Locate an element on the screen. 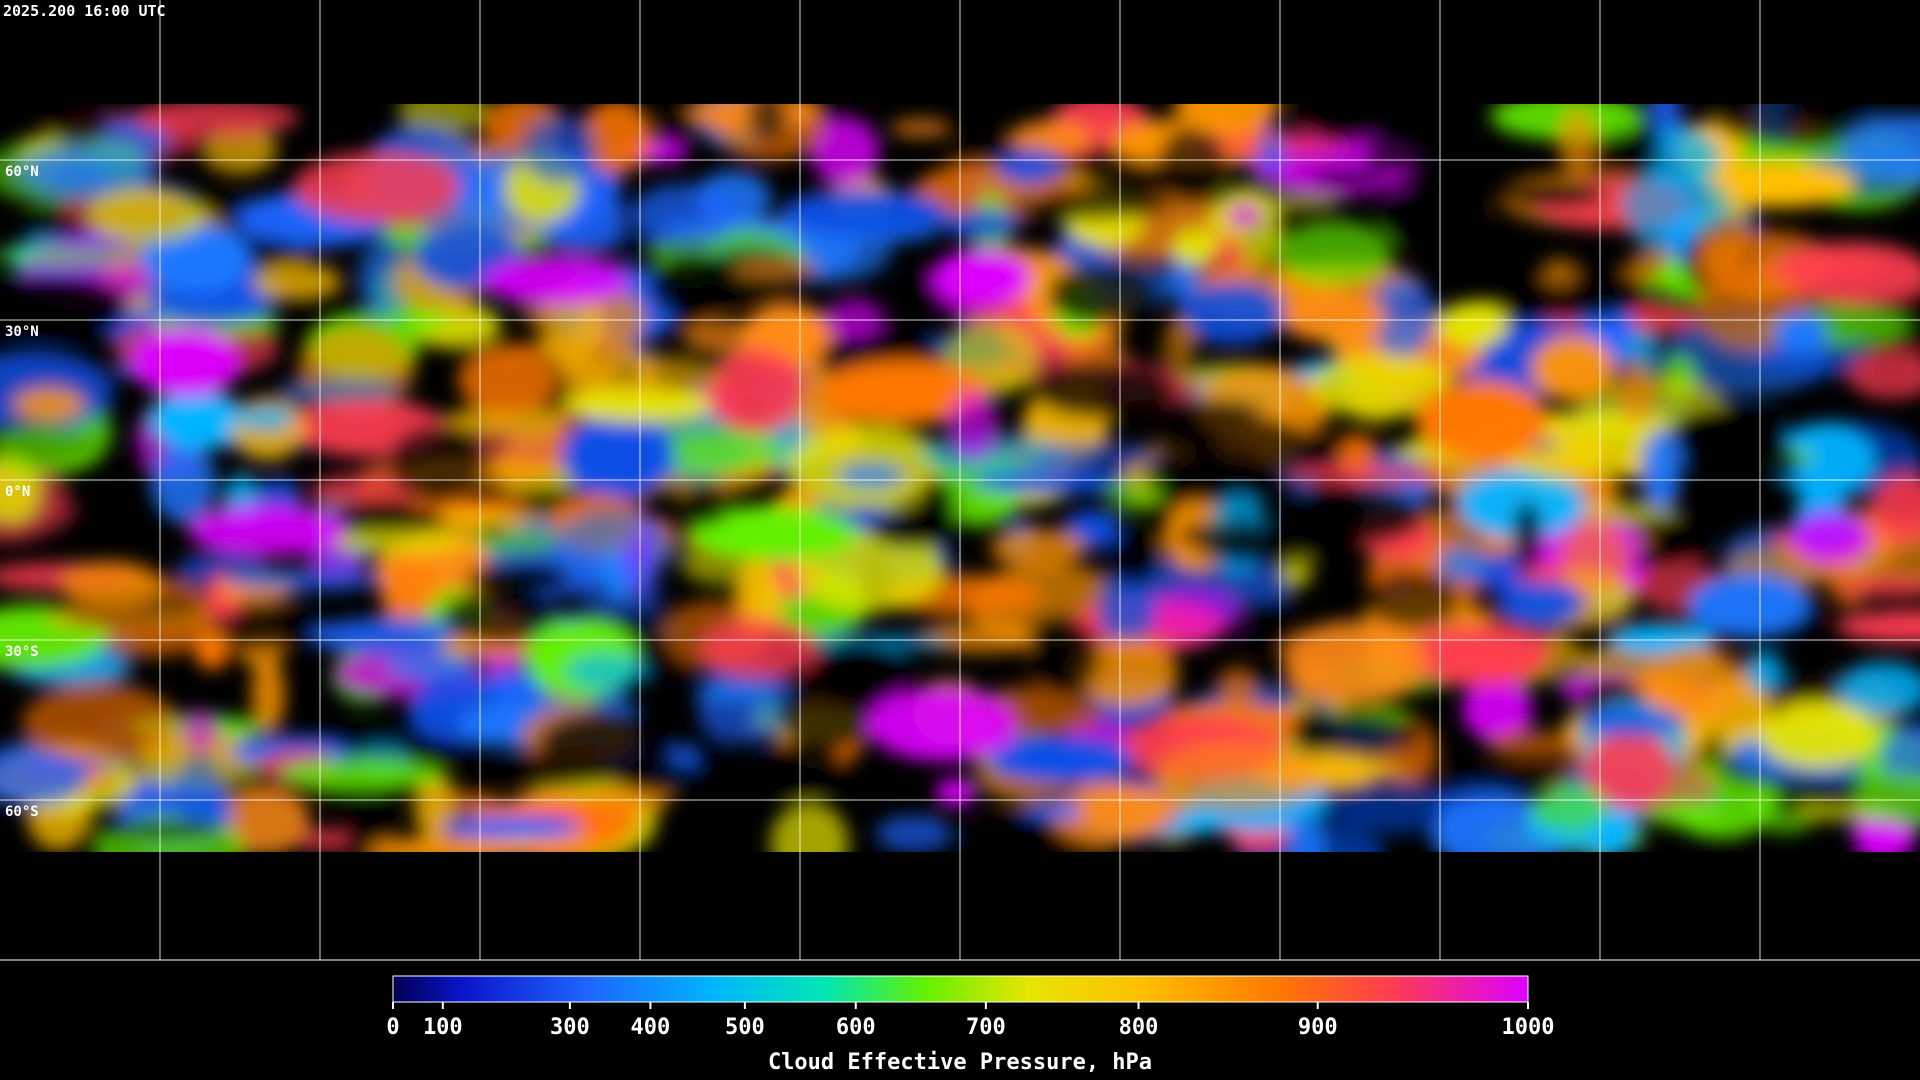  lat-label: 60°S is located at coordinates (22, 812).